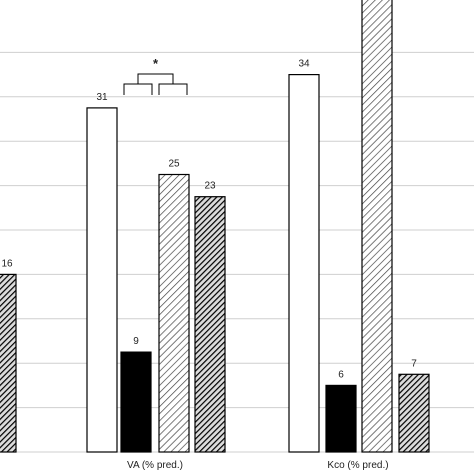  Describe the element at coordinates (357, 465) in the screenshot. I see `category-label: Kco (% pred.)` at that location.